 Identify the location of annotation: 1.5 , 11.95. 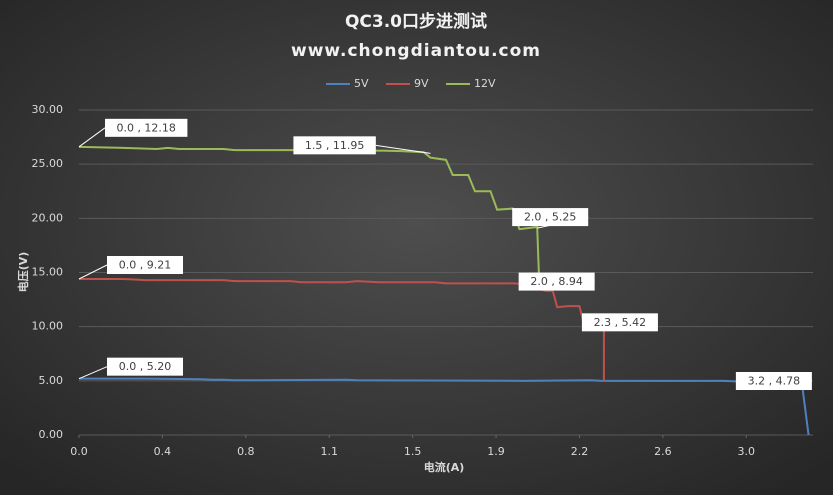
(362, 145).